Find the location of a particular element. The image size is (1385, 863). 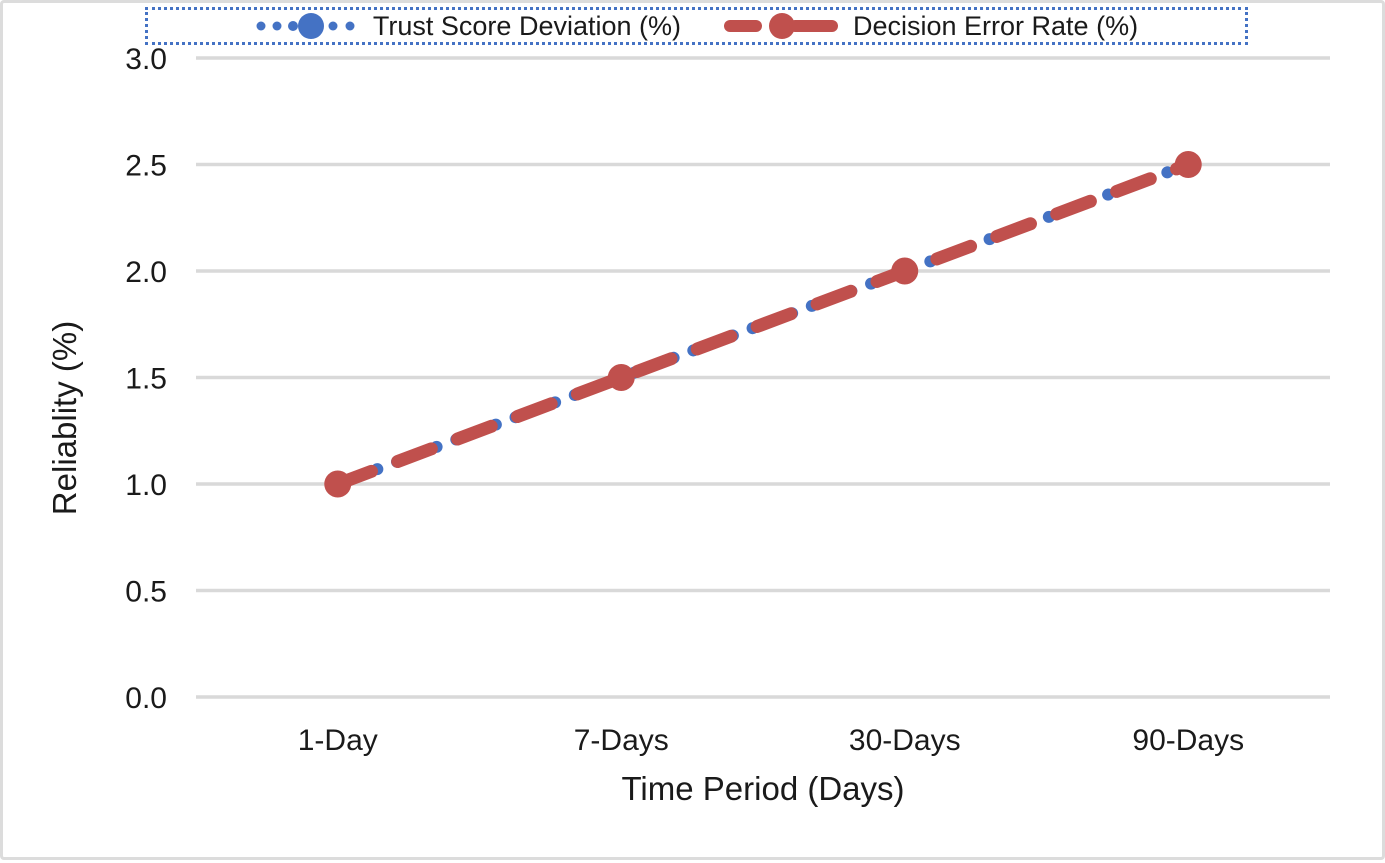

y-axis-title: Reliablity (%) is located at coordinates (64, 418).